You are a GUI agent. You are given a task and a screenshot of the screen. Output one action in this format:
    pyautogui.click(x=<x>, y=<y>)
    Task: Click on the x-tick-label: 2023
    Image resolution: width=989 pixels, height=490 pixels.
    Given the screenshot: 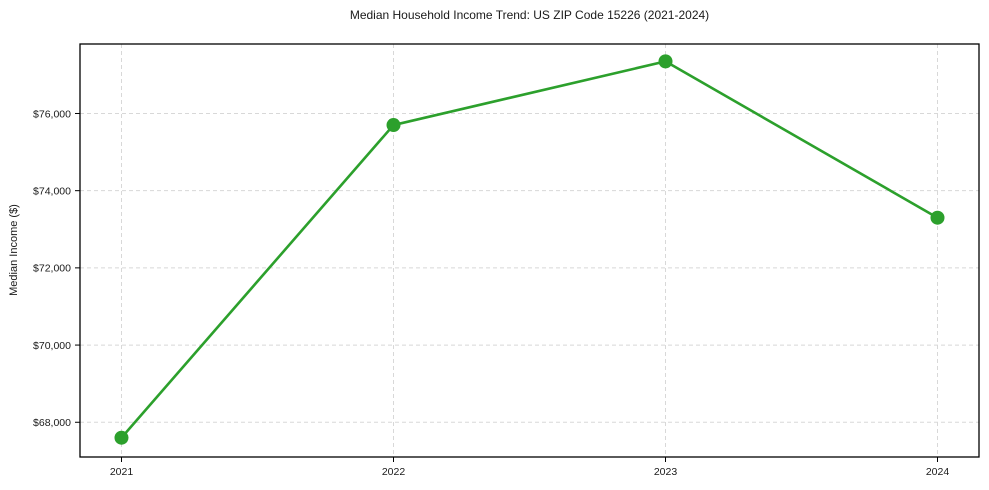 What is the action you would take?
    pyautogui.click(x=666, y=472)
    